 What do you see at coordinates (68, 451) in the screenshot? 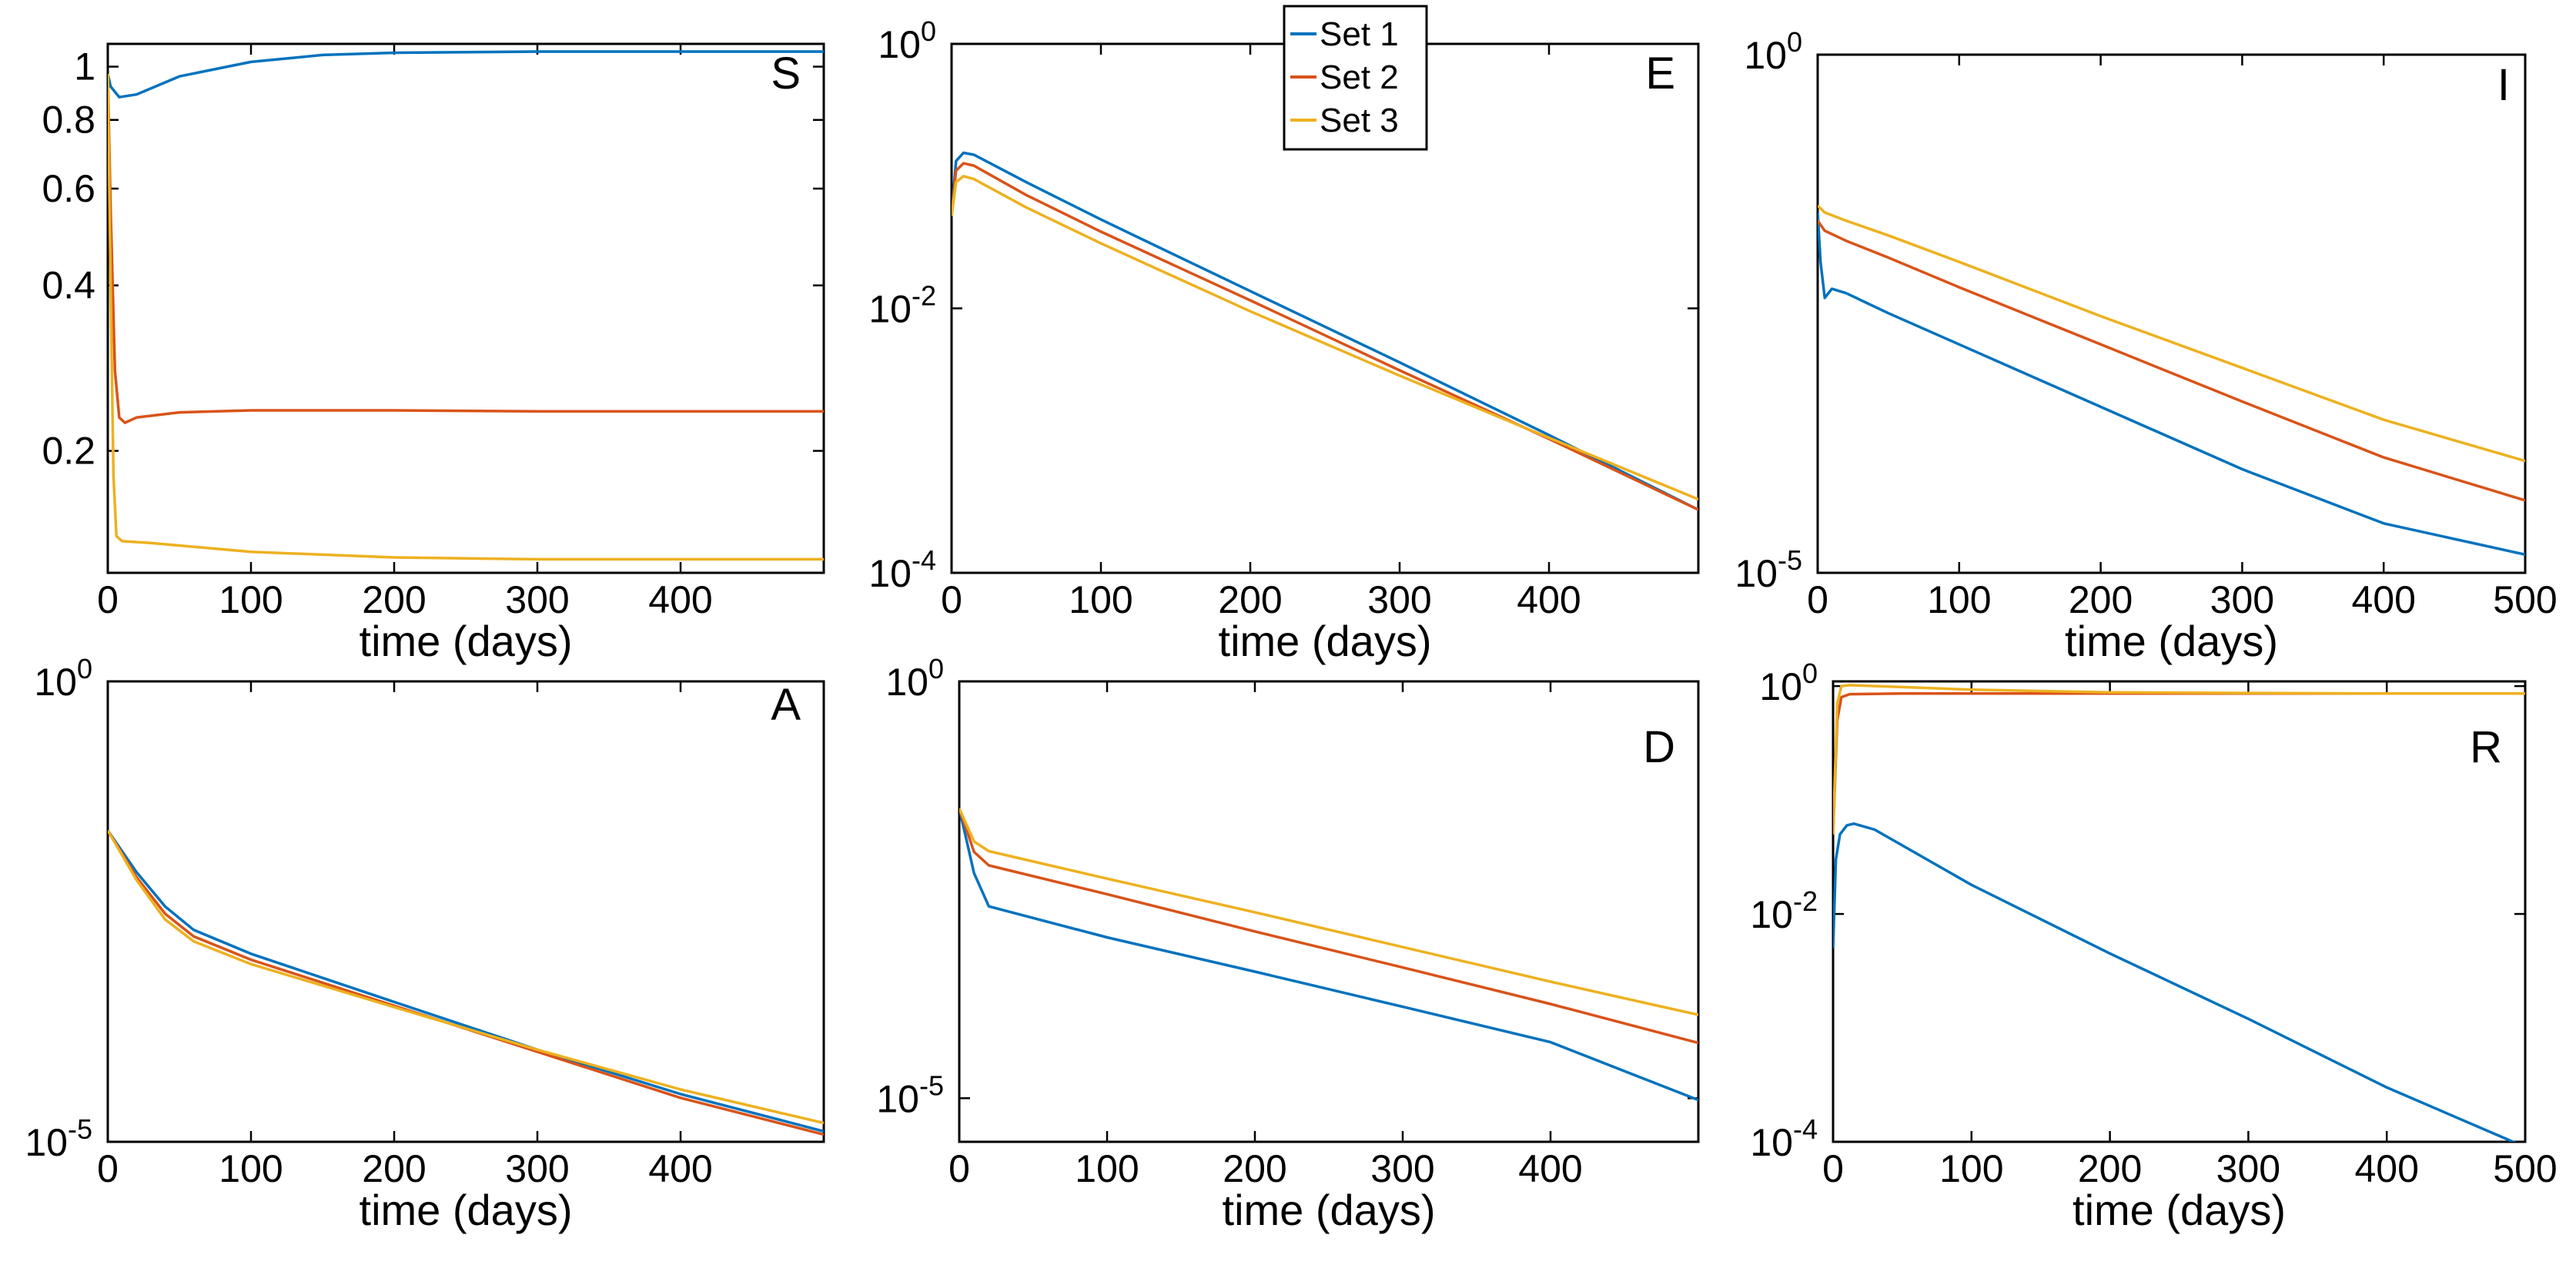
I see `y-tick-label: 0.2` at bounding box center [68, 451].